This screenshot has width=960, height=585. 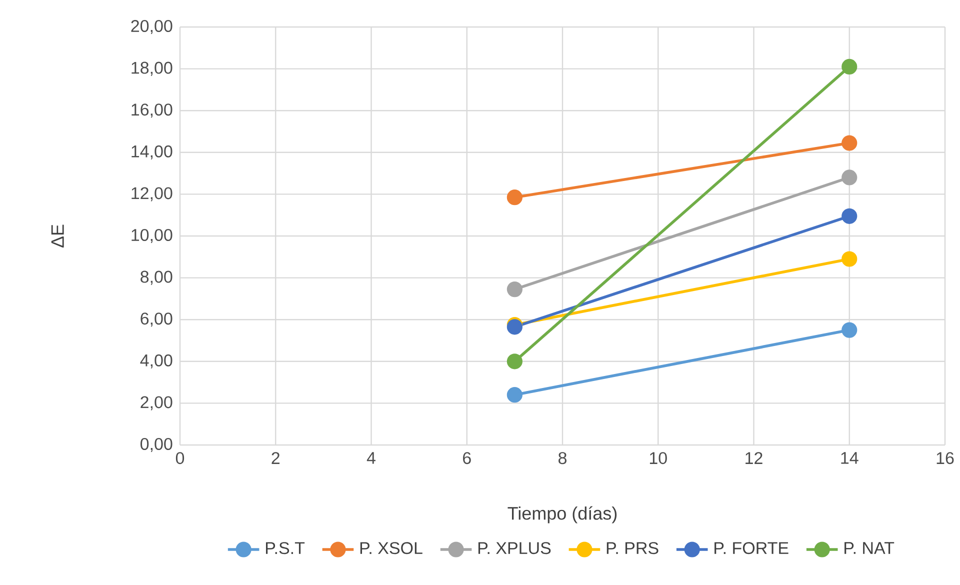 What do you see at coordinates (156, 277) in the screenshot?
I see `y-tick-label: 8,00` at bounding box center [156, 277].